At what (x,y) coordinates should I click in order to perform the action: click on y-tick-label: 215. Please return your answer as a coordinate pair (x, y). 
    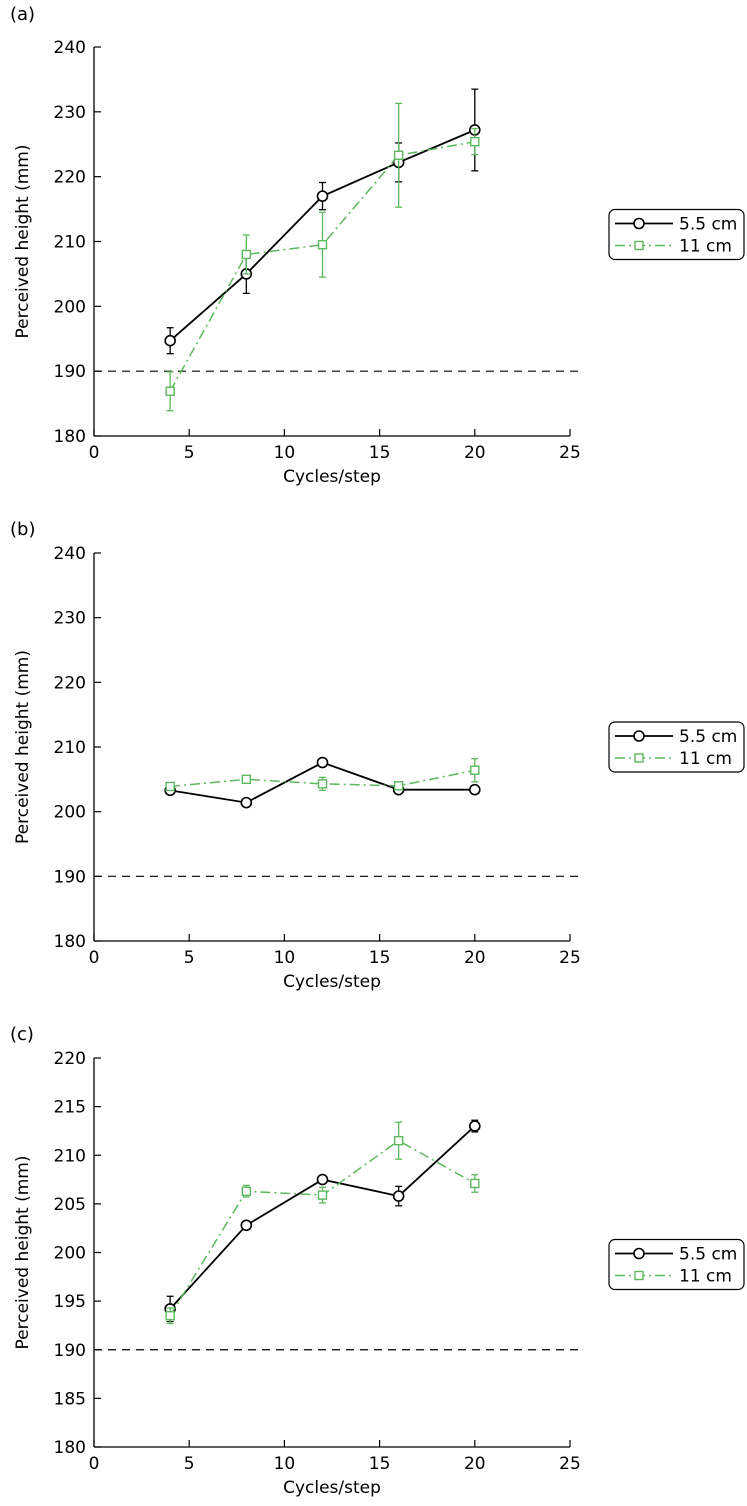
    Looking at the image, I should click on (70, 1108).